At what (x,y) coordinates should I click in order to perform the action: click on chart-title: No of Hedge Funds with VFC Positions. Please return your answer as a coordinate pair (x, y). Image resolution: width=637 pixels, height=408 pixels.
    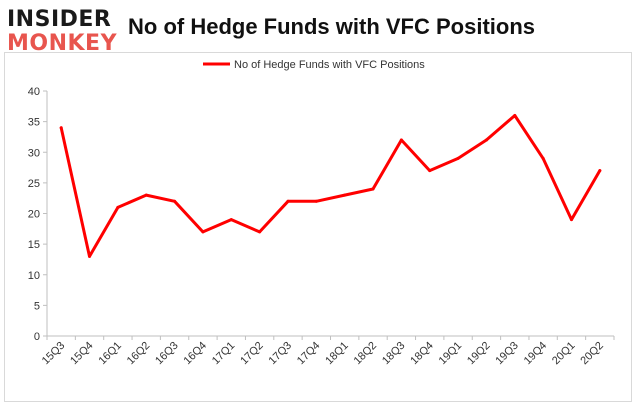
    Looking at the image, I should click on (331, 26).